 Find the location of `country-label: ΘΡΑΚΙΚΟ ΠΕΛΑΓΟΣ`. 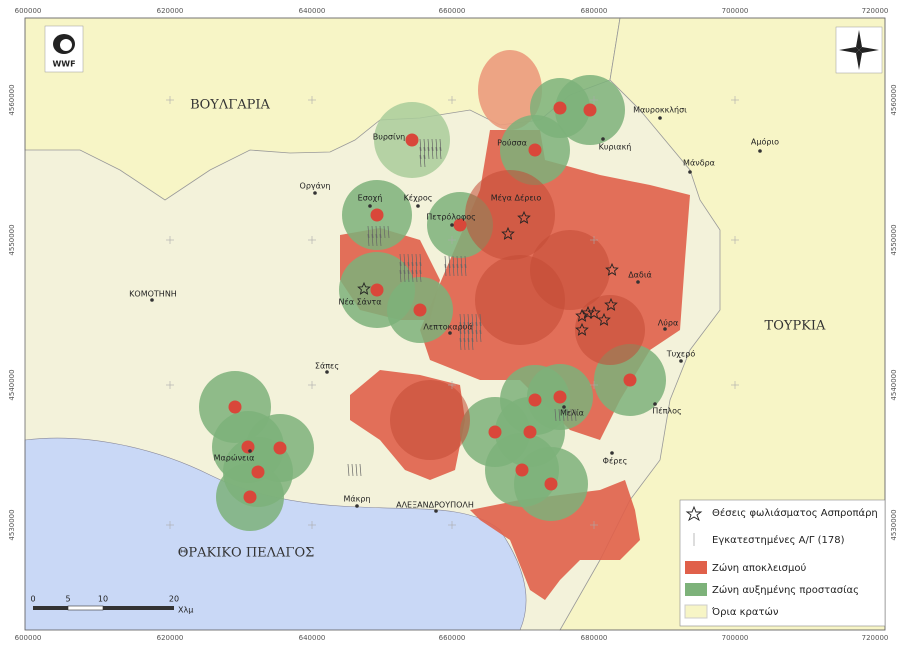

country-label: ΘΡΑΚΙΚΟ ΠΕΛΑΓΟΣ is located at coordinates (246, 553).